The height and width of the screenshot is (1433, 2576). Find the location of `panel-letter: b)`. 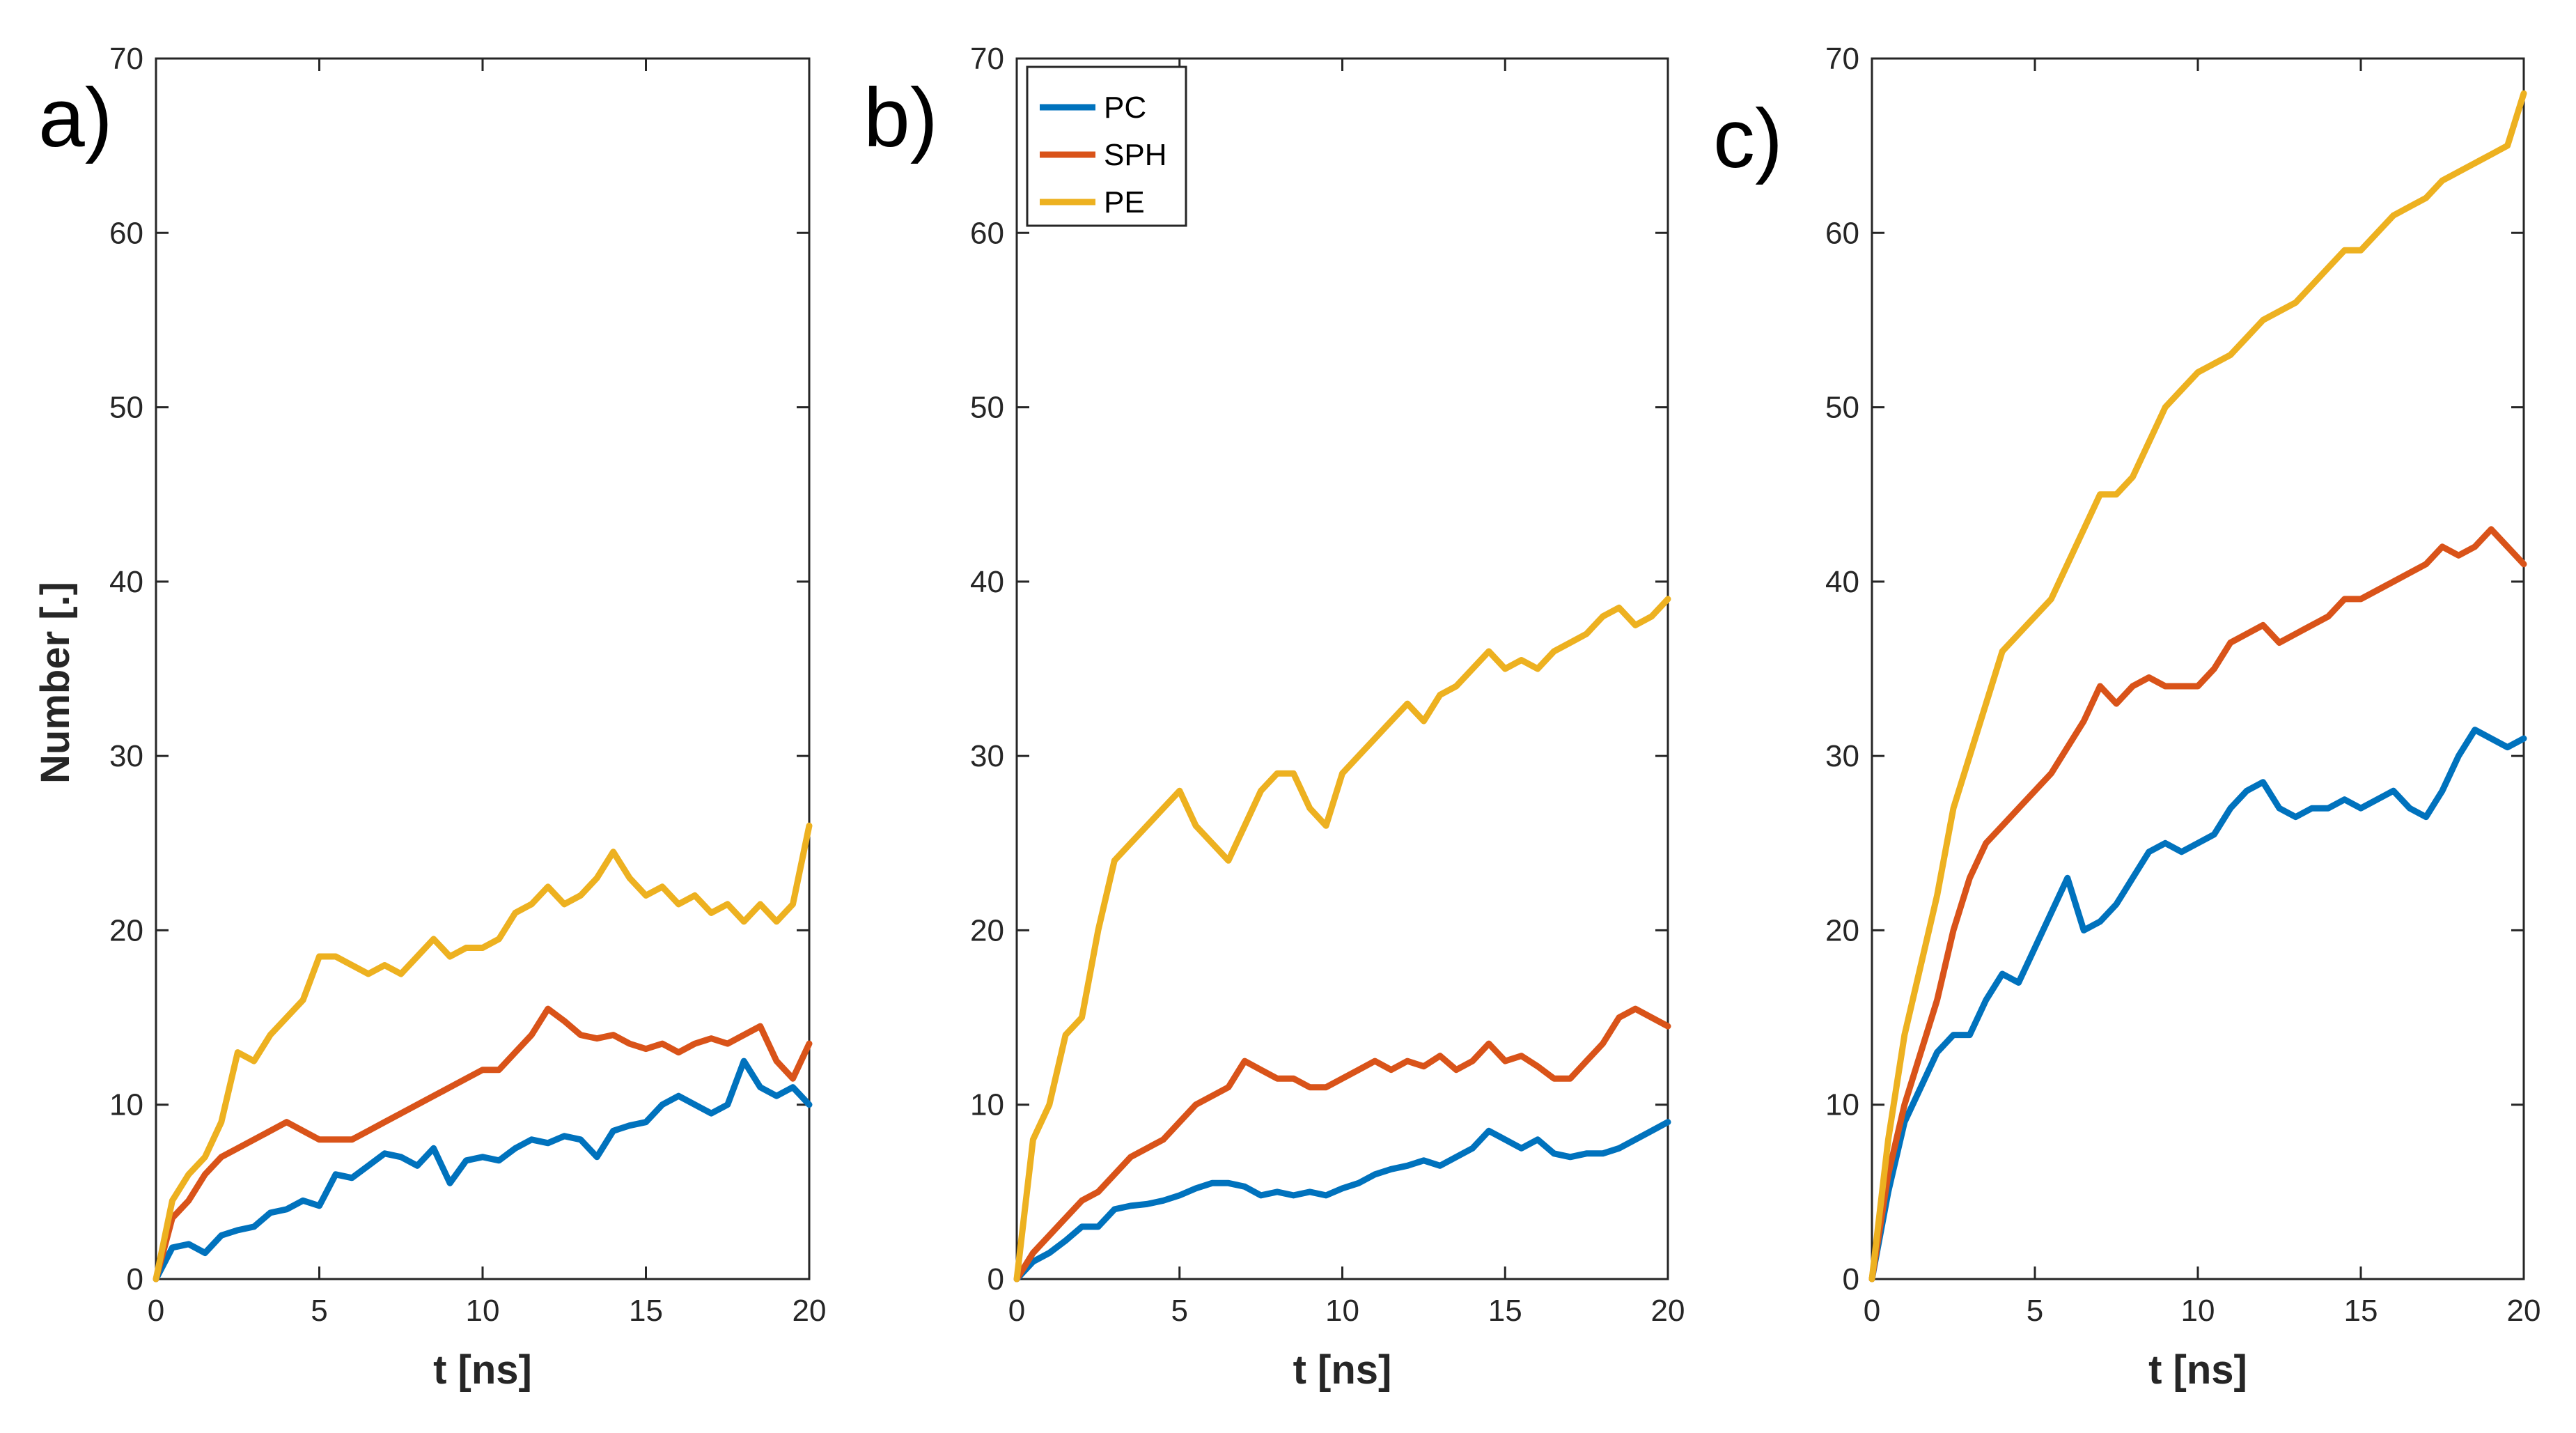

panel-letter: b) is located at coordinates (901, 117).